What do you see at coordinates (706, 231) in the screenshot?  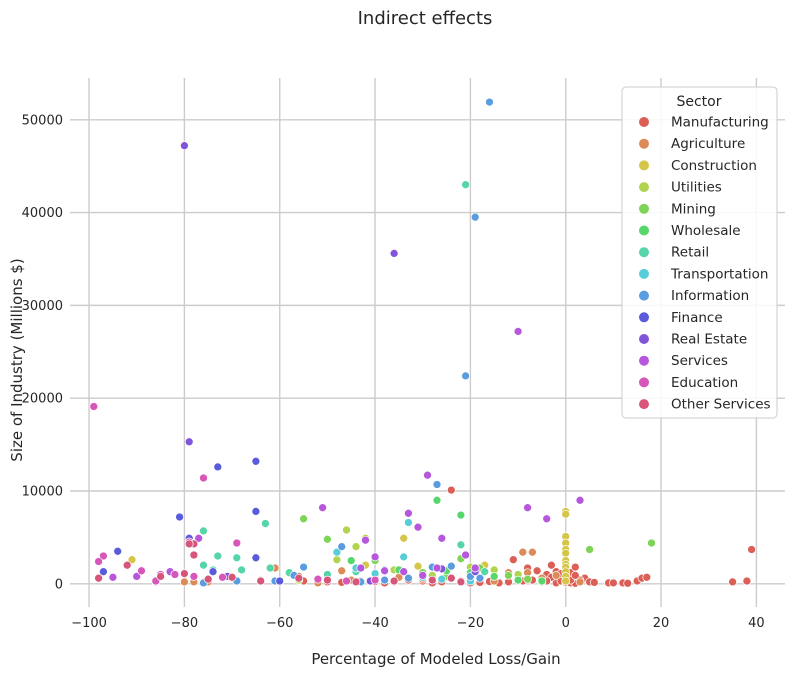 I see `legend-entry-label: Wholesale` at bounding box center [706, 231].